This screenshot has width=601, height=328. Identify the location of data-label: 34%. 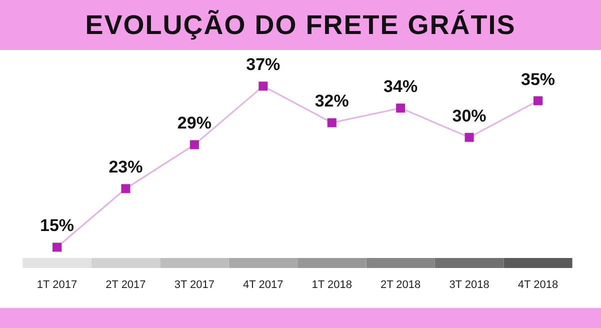
(401, 86).